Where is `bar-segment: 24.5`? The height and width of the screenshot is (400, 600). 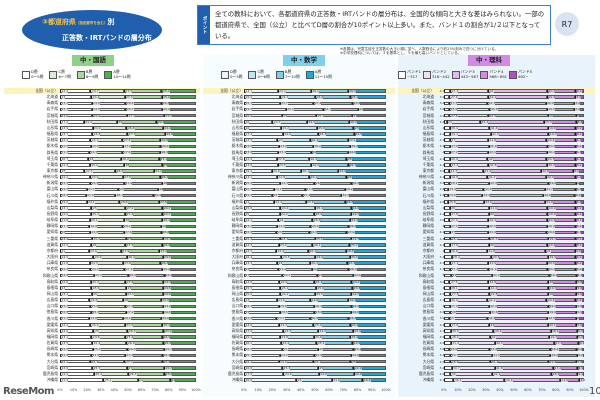
bar-segment: 24.5 is located at coordinates (300, 276).